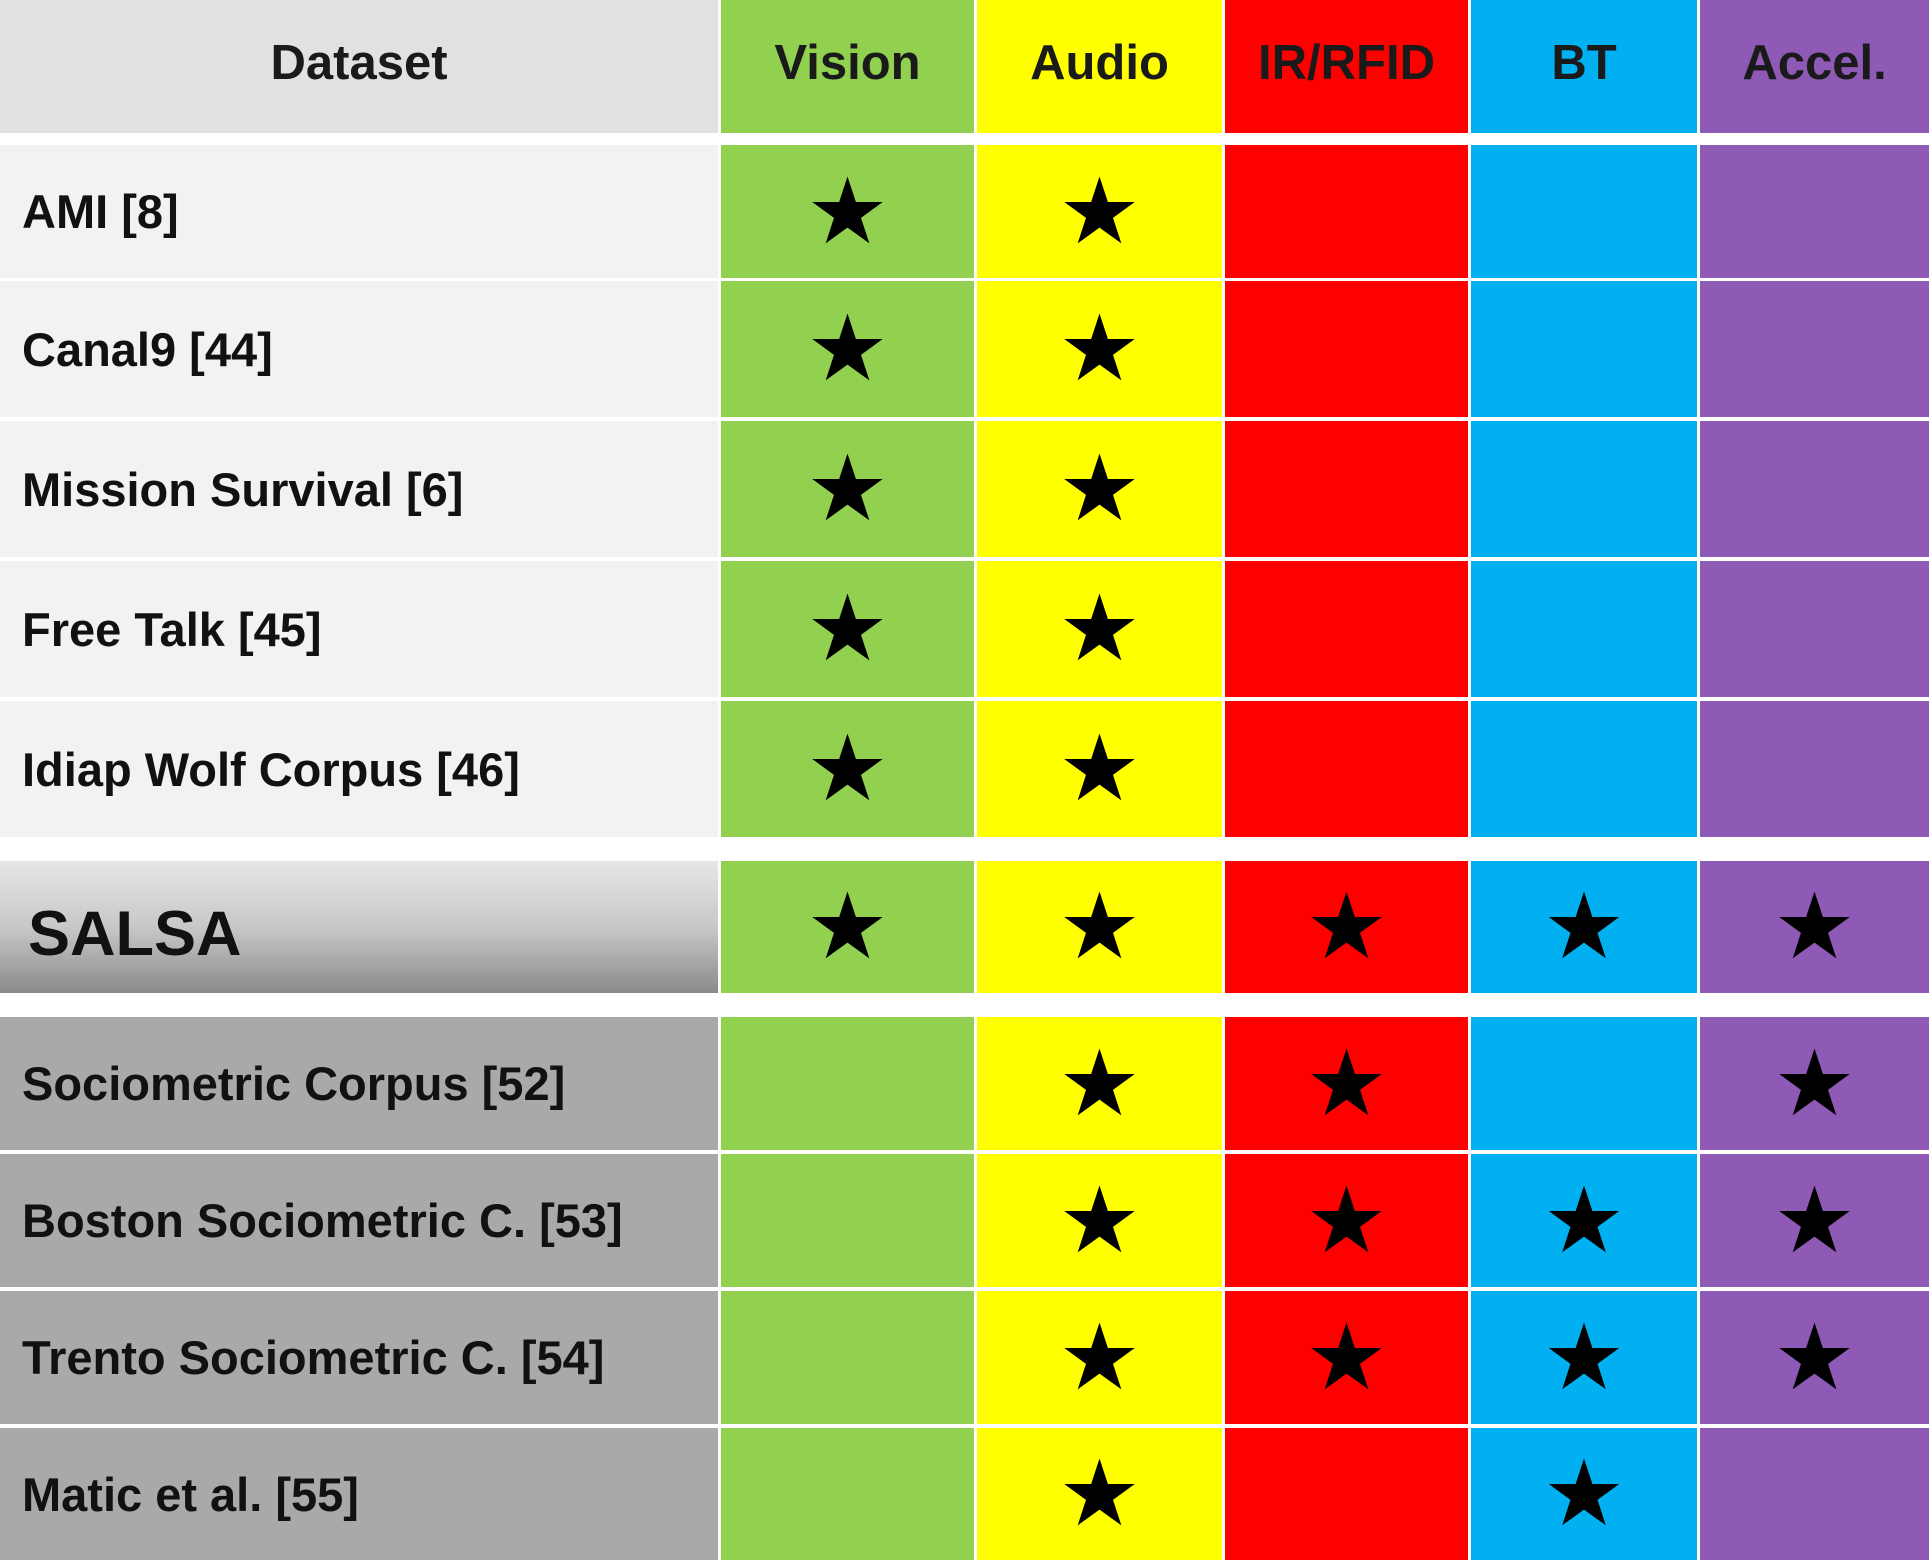 This screenshot has height=1560, width=1932. What do you see at coordinates (359, 489) in the screenshot?
I see `row-label-mission-survival-6: Mission Survival [6]` at bounding box center [359, 489].